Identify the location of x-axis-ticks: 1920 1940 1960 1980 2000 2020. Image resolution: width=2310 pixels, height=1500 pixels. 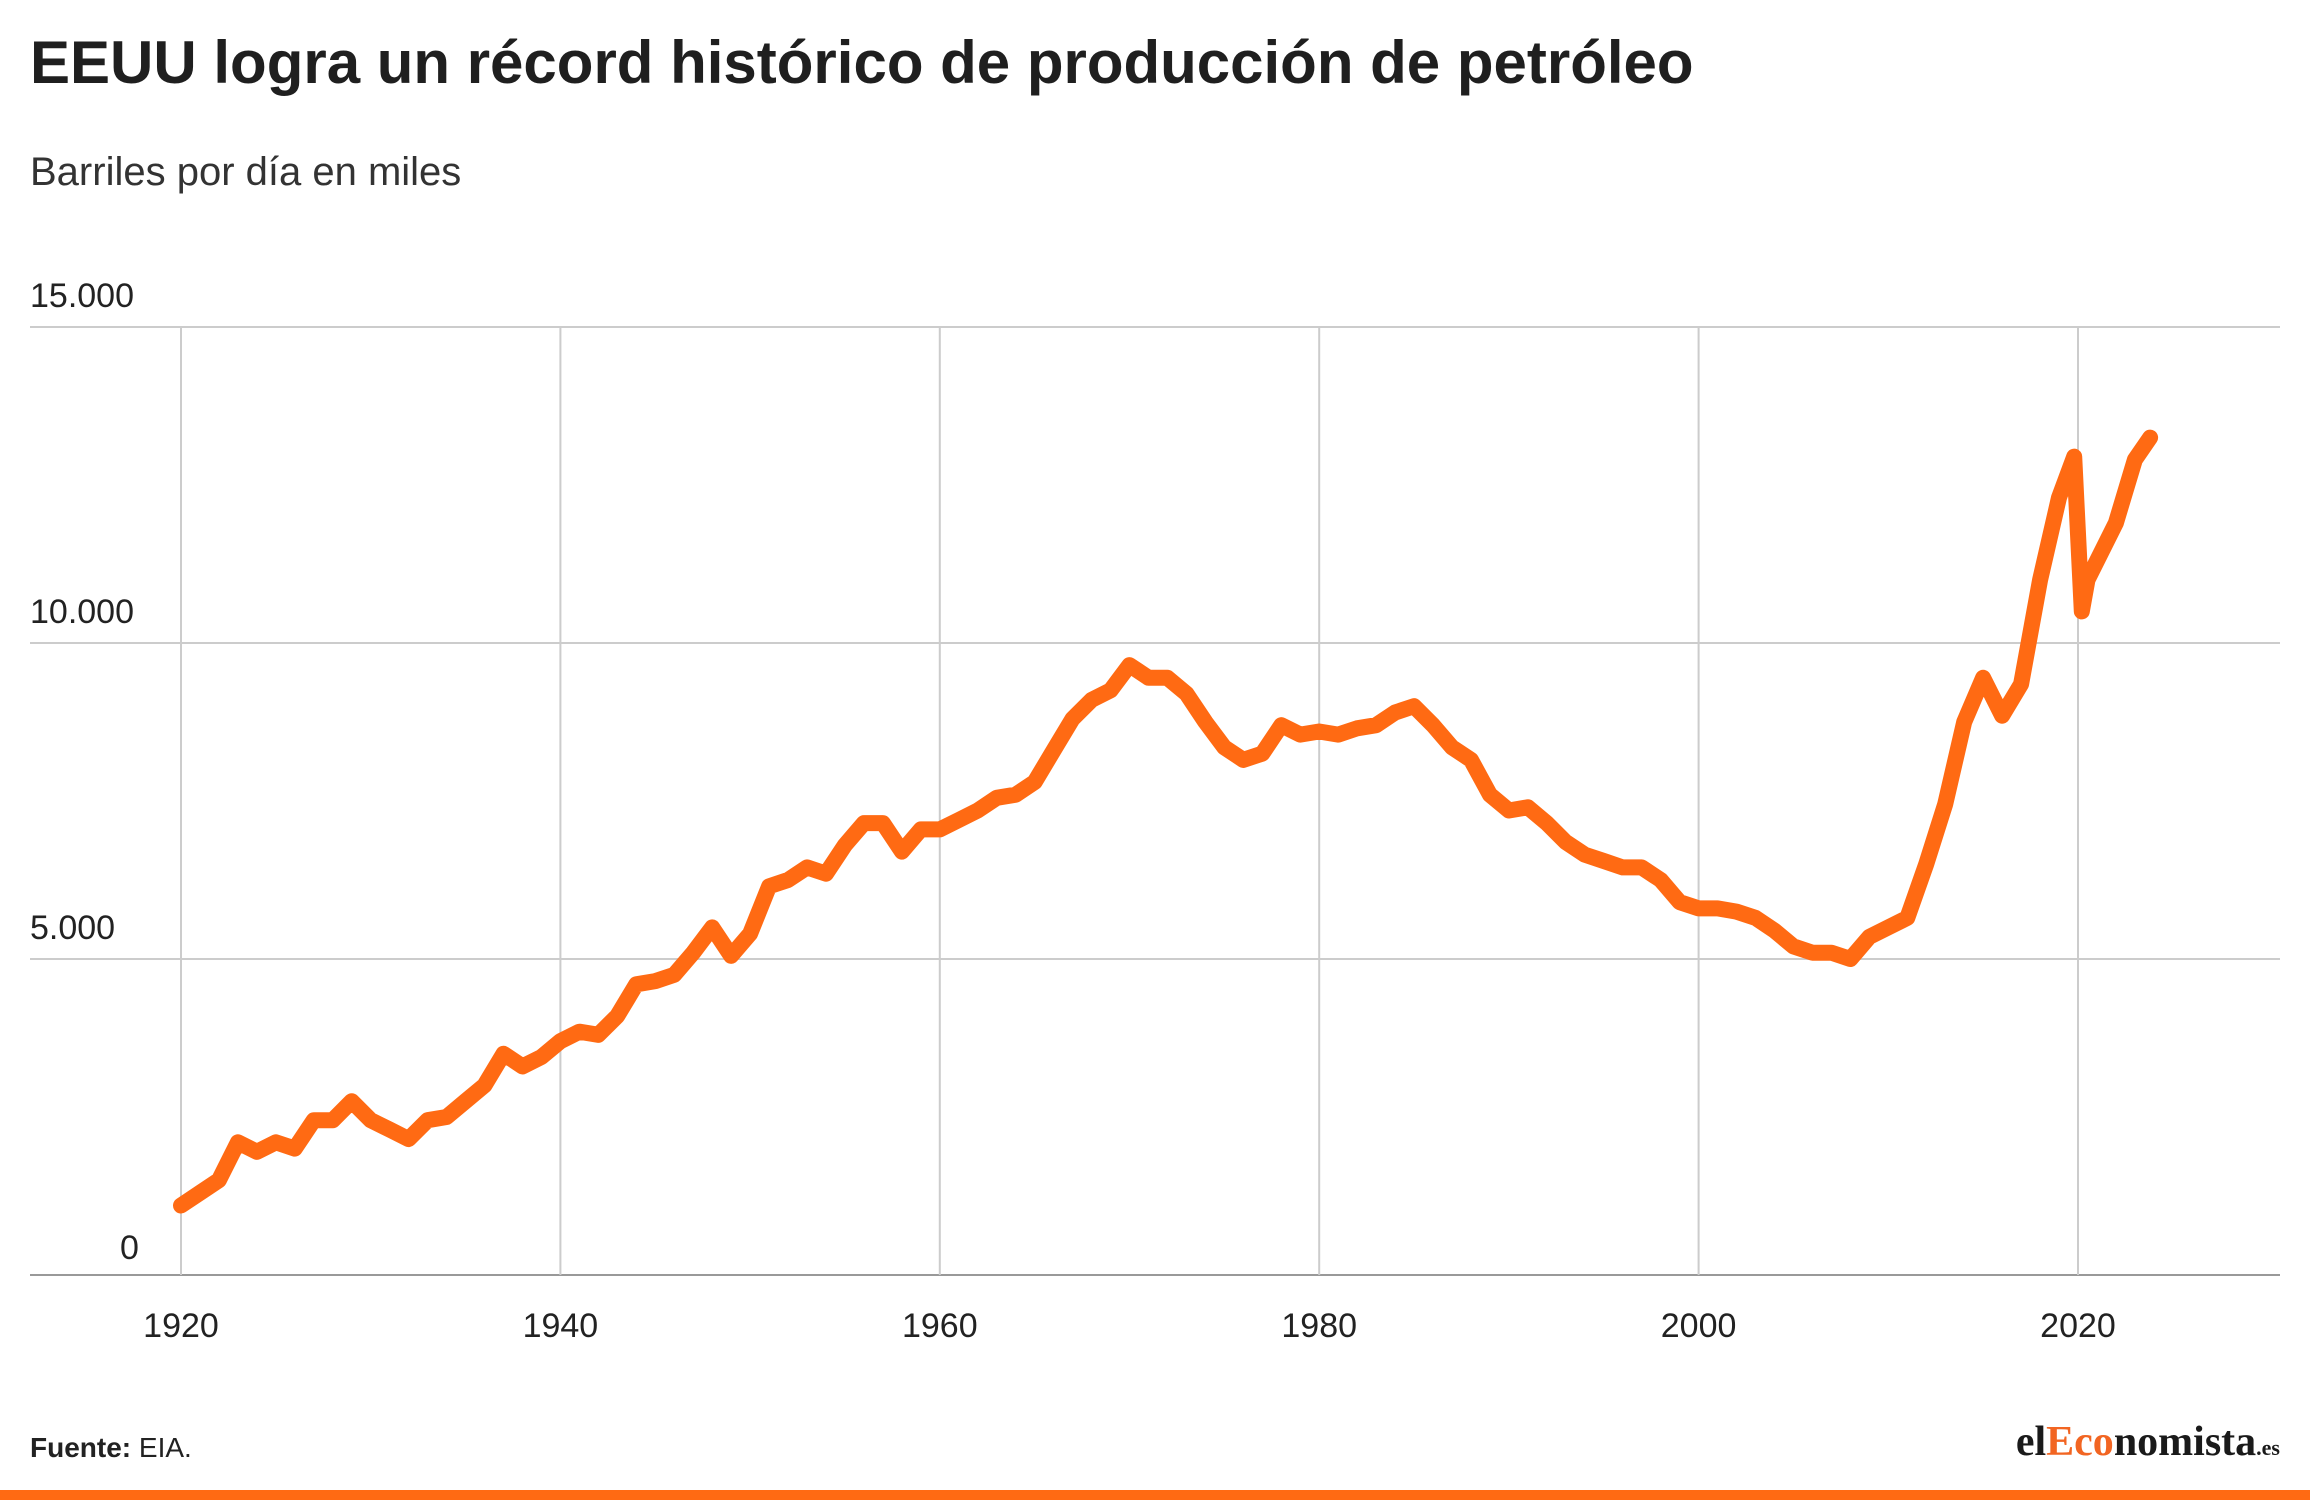
(1129, 1326).